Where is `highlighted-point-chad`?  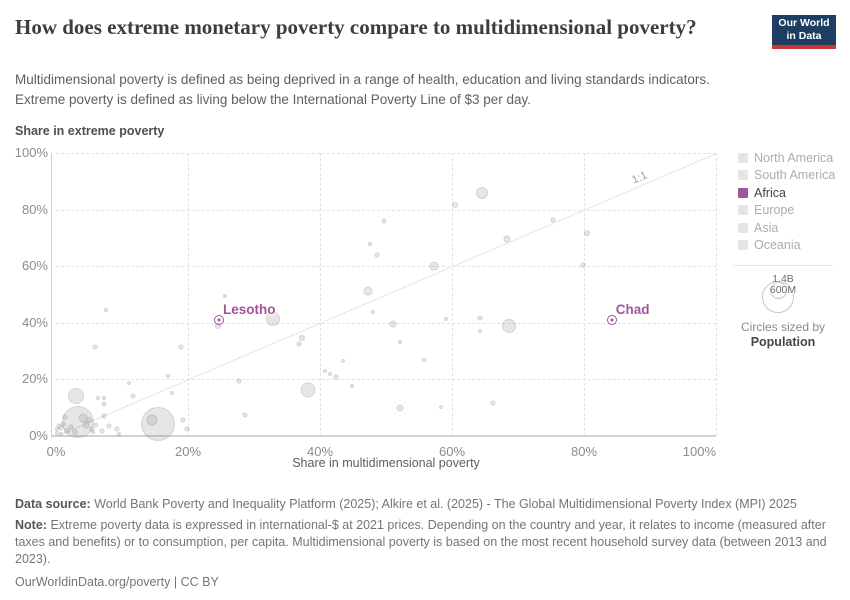
highlighted-point-chad is located at coordinates (611, 319).